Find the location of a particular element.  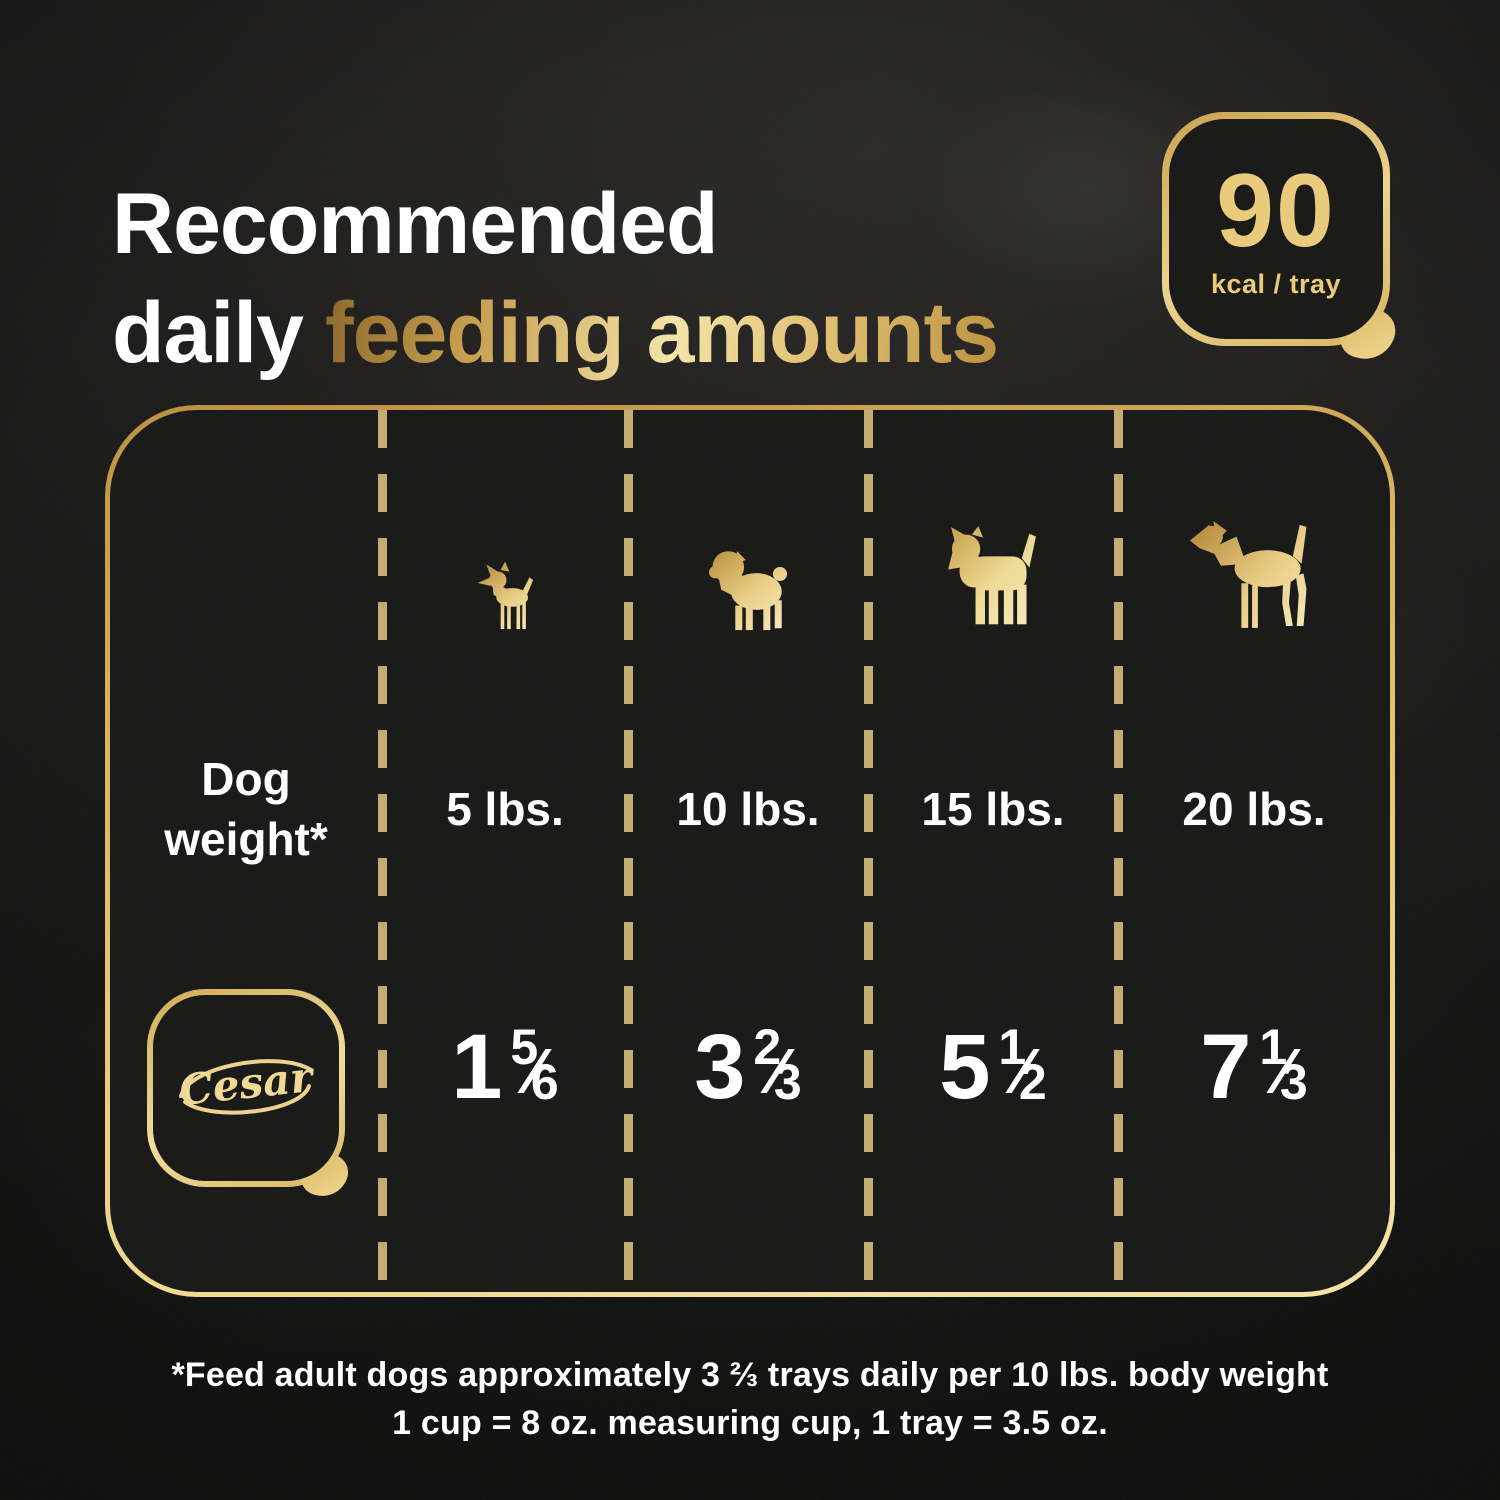

small-terrier-dog-icon is located at coordinates (505, 595).